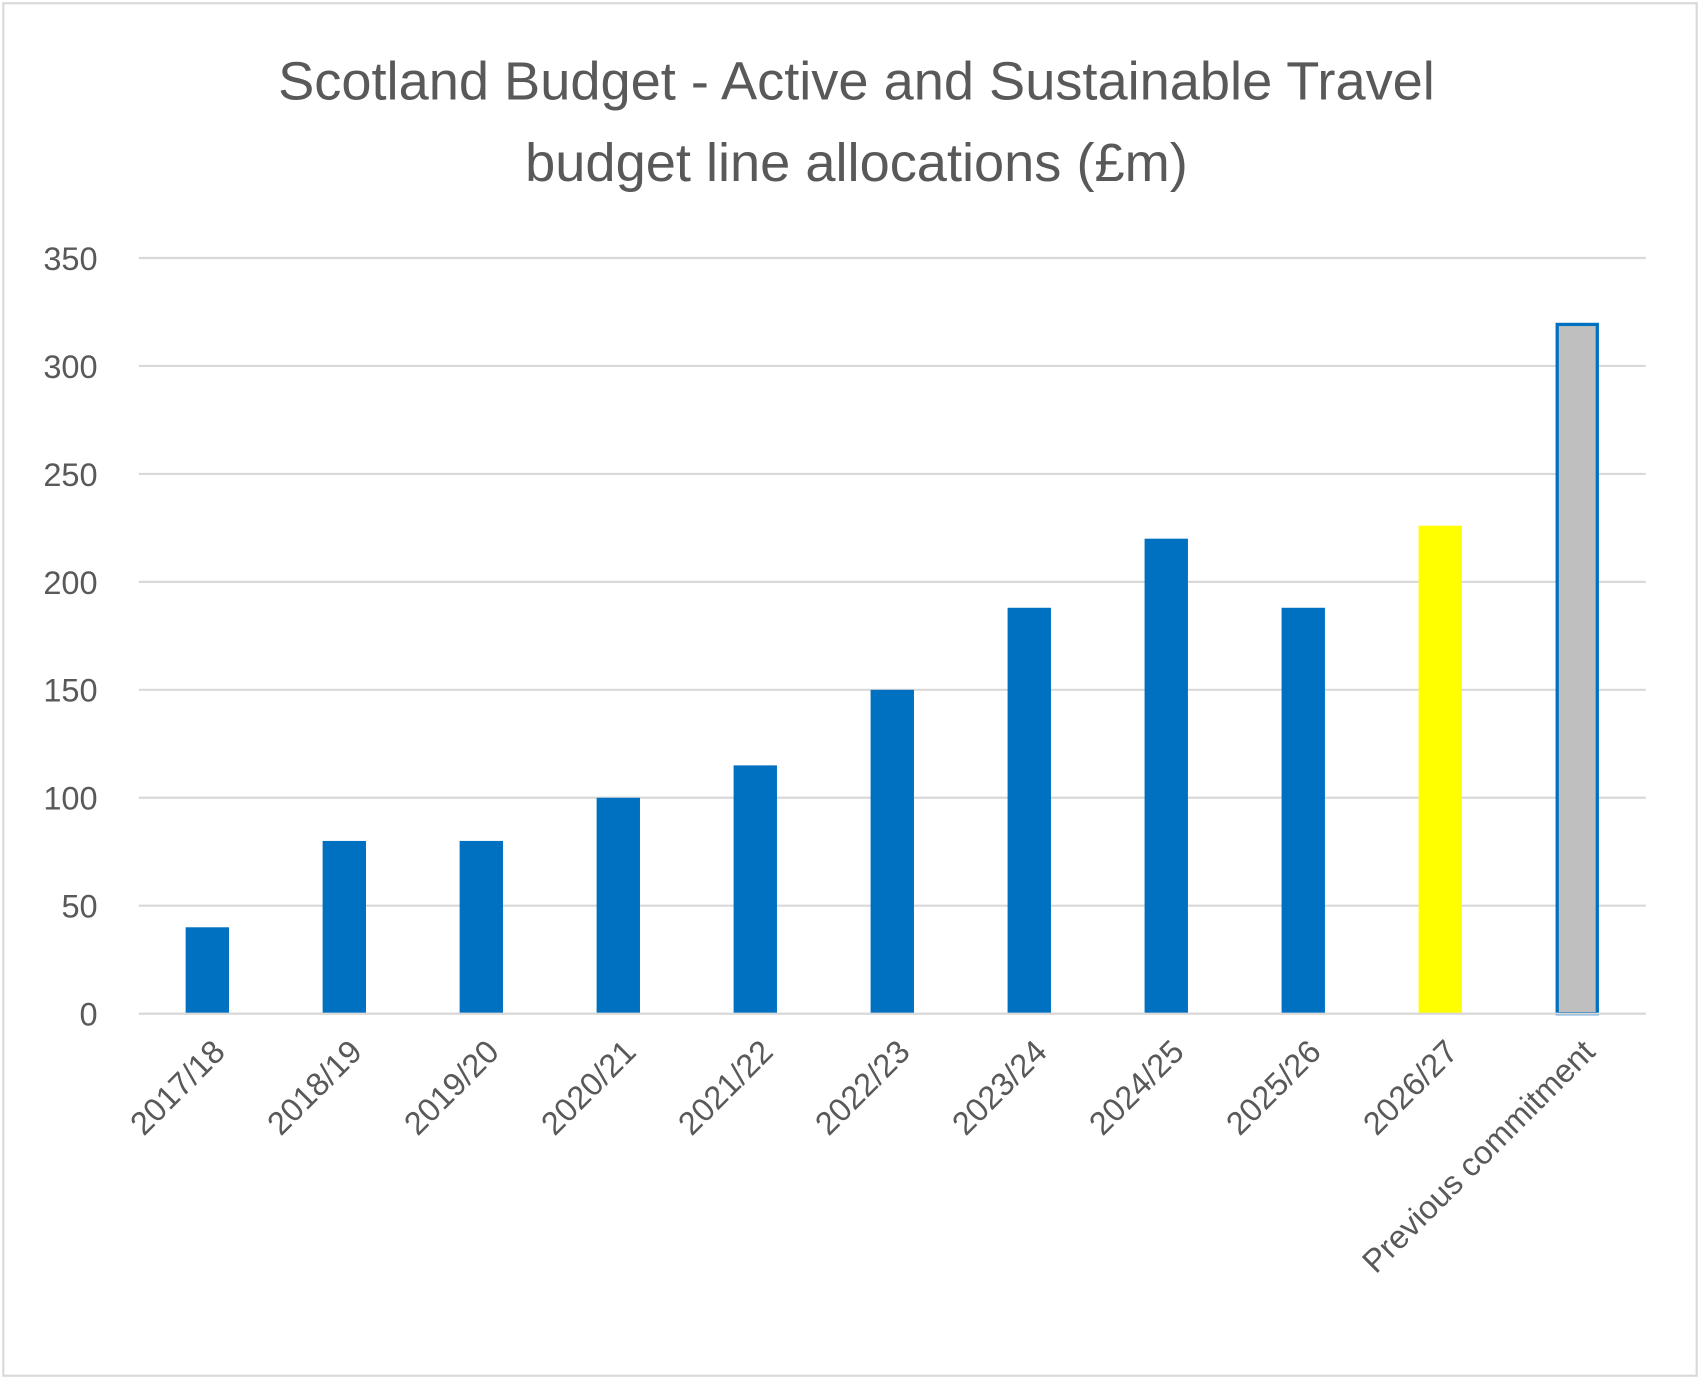 Image resolution: width=1700 pixels, height=1379 pixels. Describe the element at coordinates (70, 583) in the screenshot. I see `y-tick-label: 200` at that location.